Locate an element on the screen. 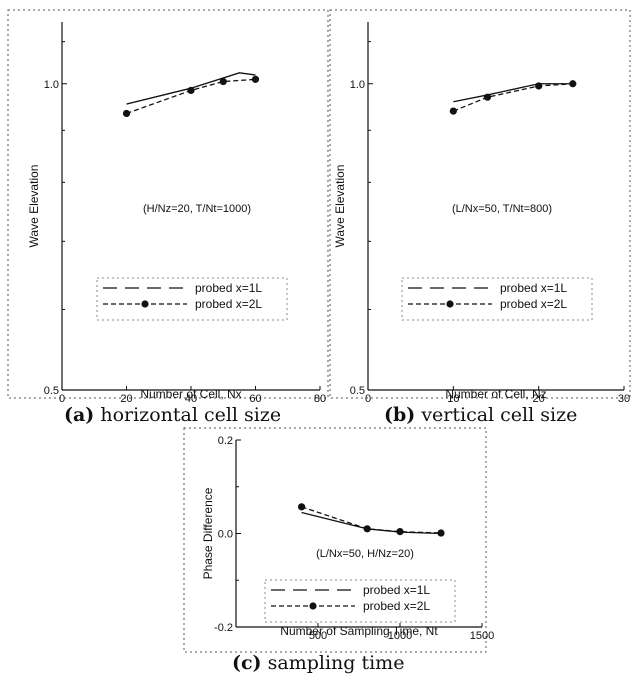 Image resolution: width=640 pixels, height=680 pixels. x-axis-label: Number of Sampling Time, Nt is located at coordinates (359, 631).